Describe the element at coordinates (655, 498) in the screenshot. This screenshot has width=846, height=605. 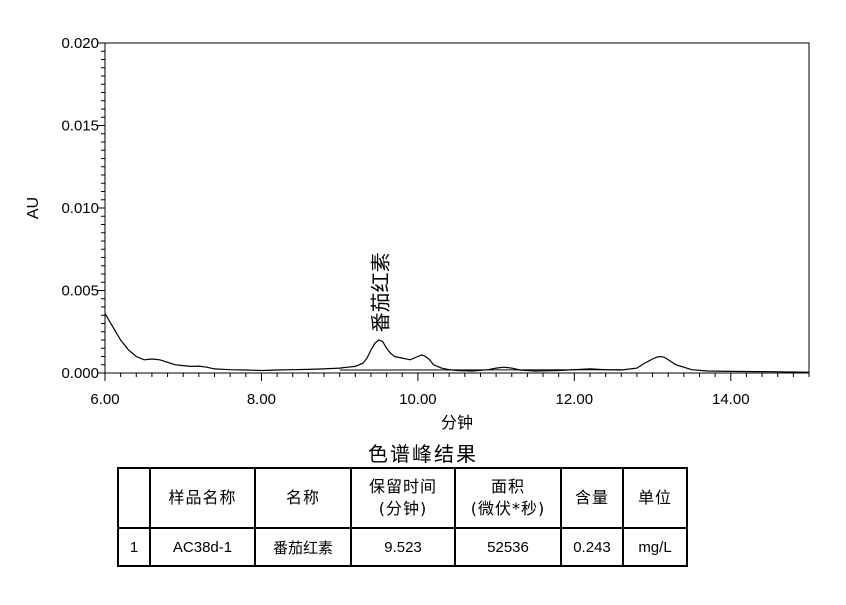
I see `header-unit: 单位` at that location.